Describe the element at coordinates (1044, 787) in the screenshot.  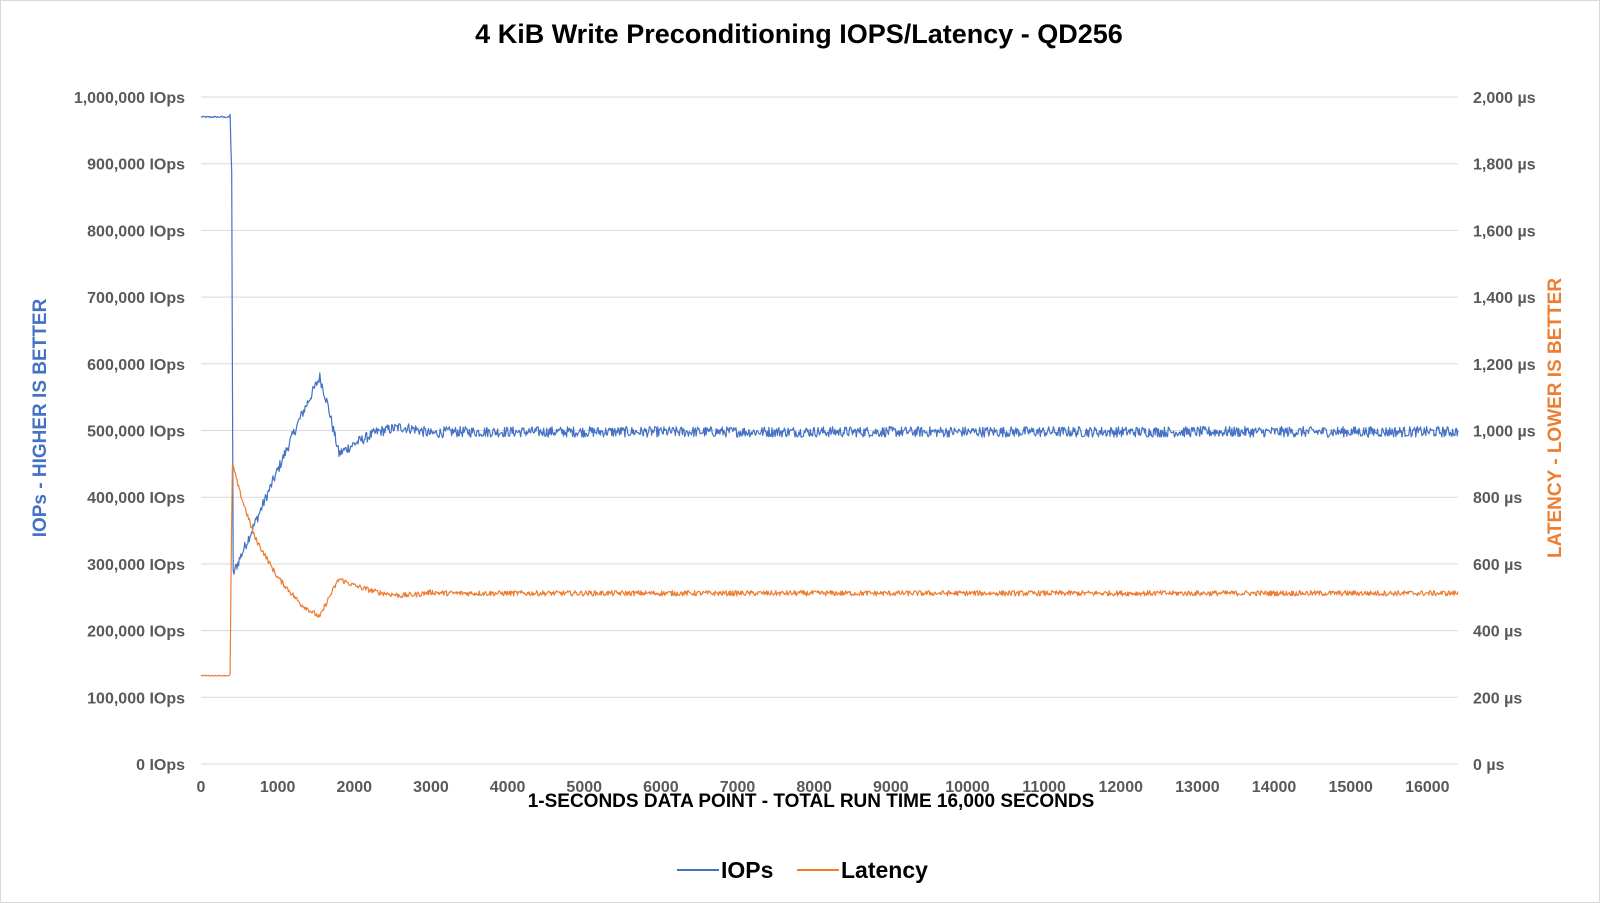
I see `x-tick-label: 11000` at that location.